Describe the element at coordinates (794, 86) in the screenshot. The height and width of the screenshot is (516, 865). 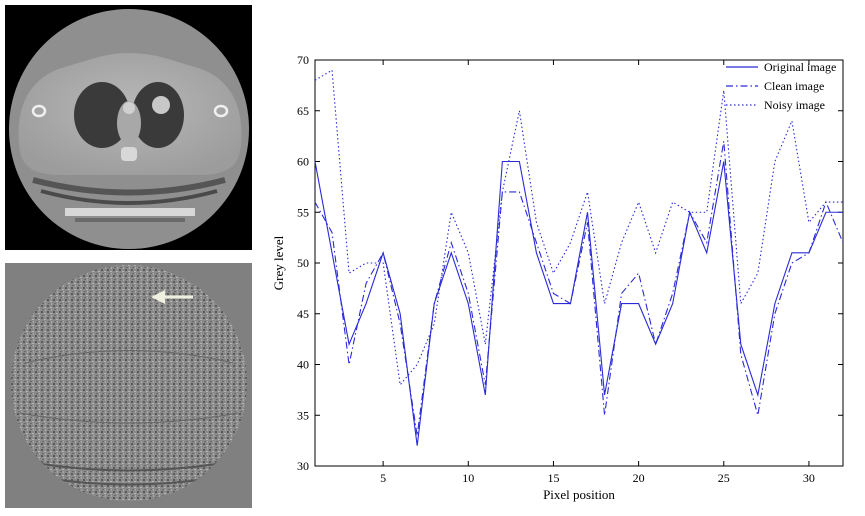
I see `legend-entry: Clean image` at that location.